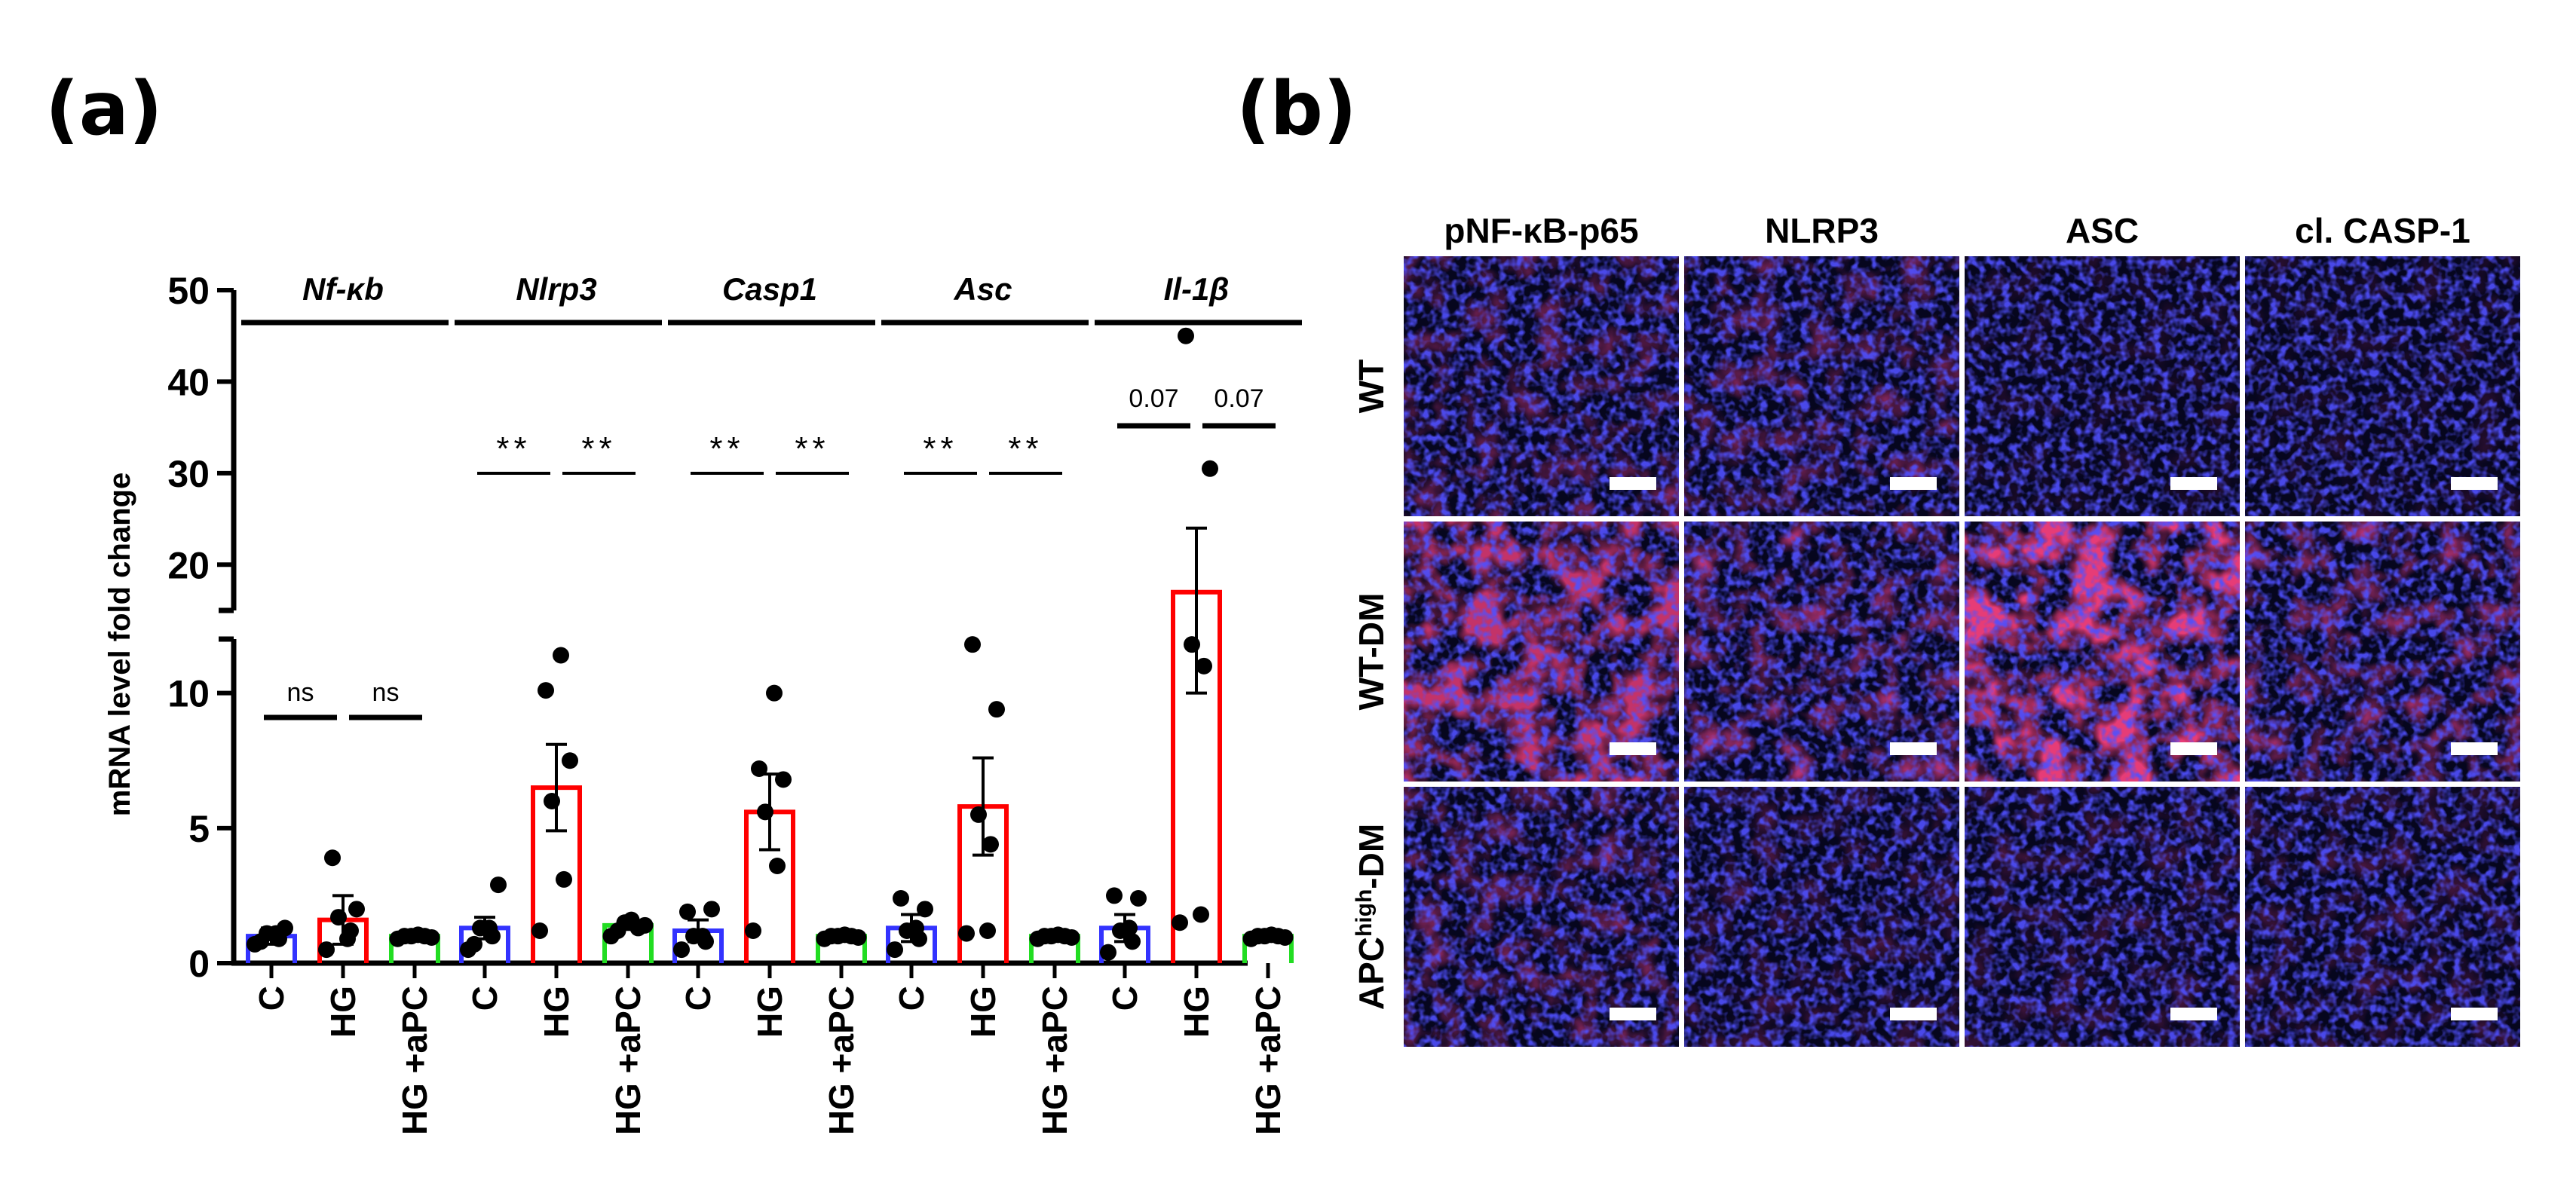  I want to click on y-tick-label: 40, so click(188, 382).